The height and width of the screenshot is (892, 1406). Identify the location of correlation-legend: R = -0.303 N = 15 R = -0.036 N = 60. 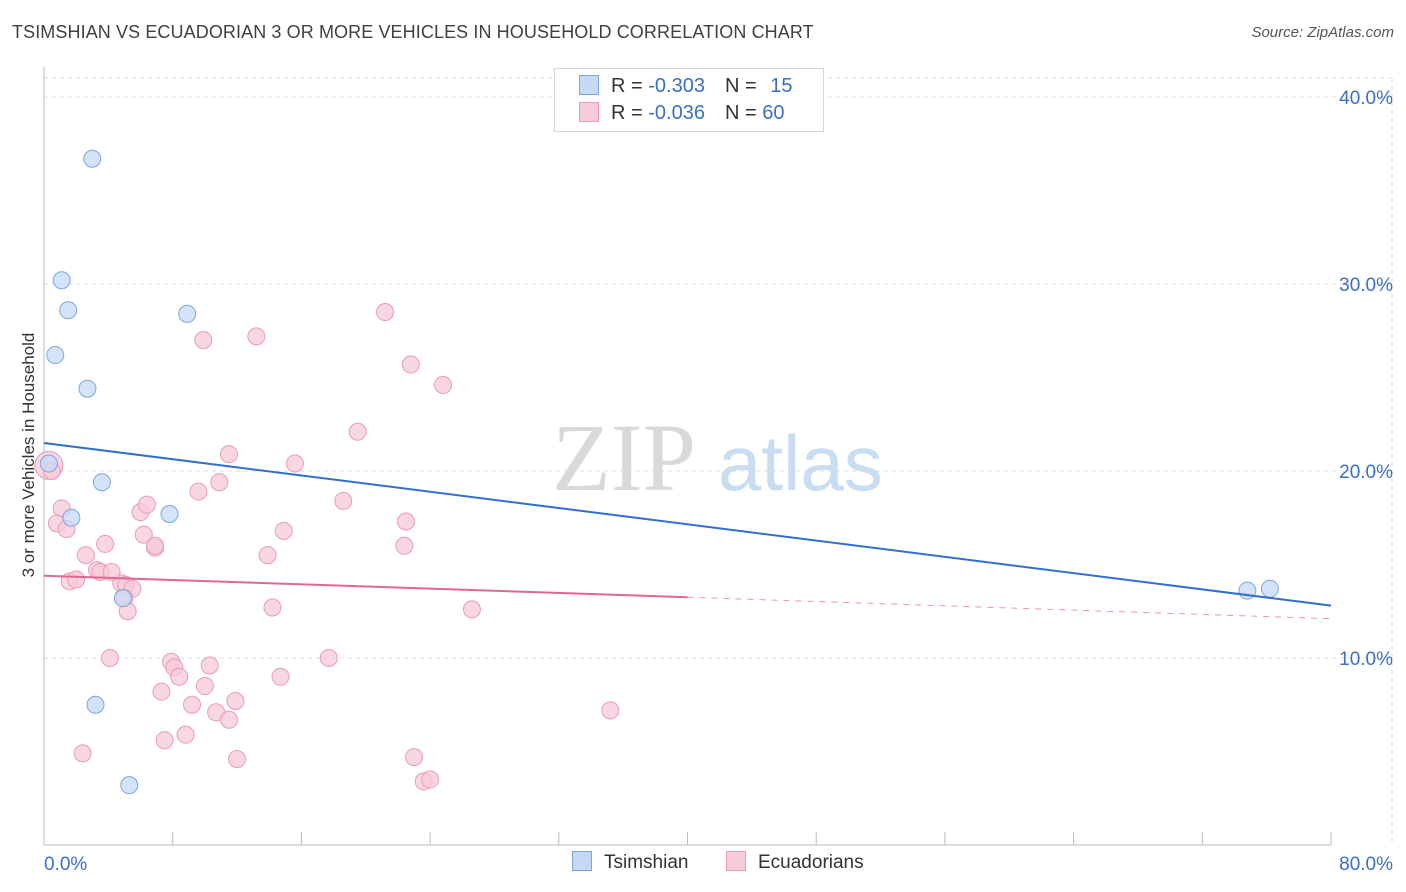
(689, 100).